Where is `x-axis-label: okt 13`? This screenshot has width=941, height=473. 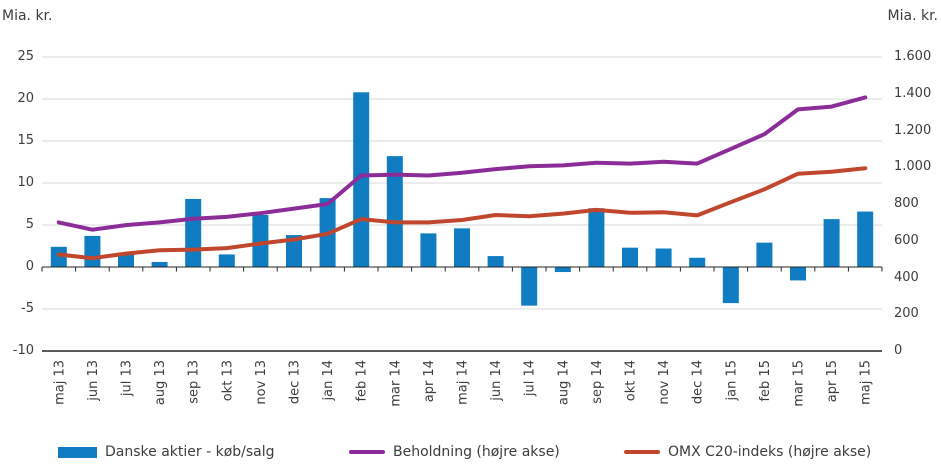 x-axis-label: okt 13 is located at coordinates (227, 380).